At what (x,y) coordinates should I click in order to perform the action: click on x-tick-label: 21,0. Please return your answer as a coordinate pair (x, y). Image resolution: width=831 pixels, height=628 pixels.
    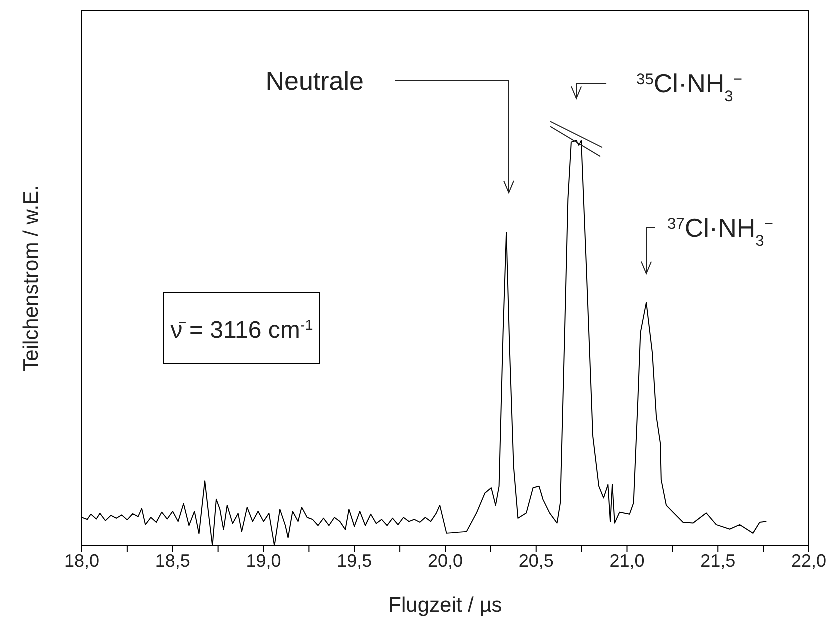
    Looking at the image, I should click on (627, 560).